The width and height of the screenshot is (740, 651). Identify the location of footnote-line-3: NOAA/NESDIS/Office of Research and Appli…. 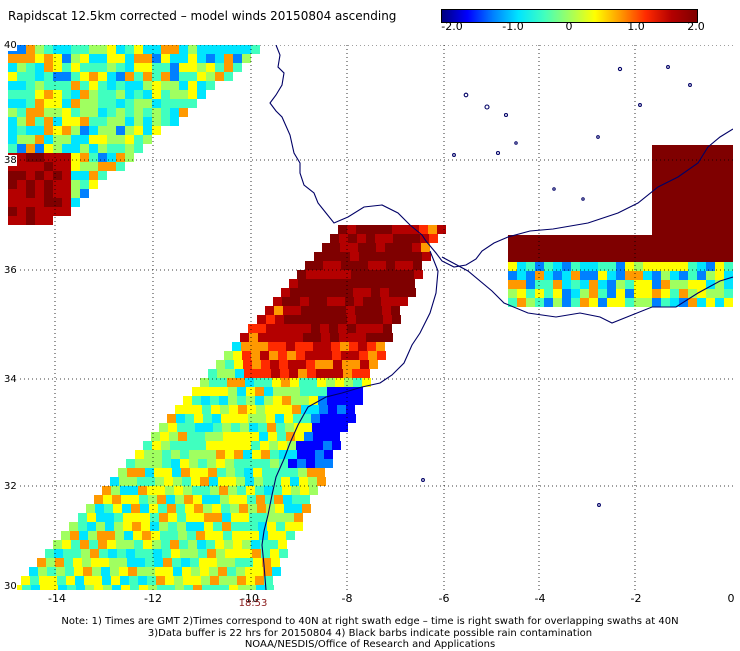
(370, 644).